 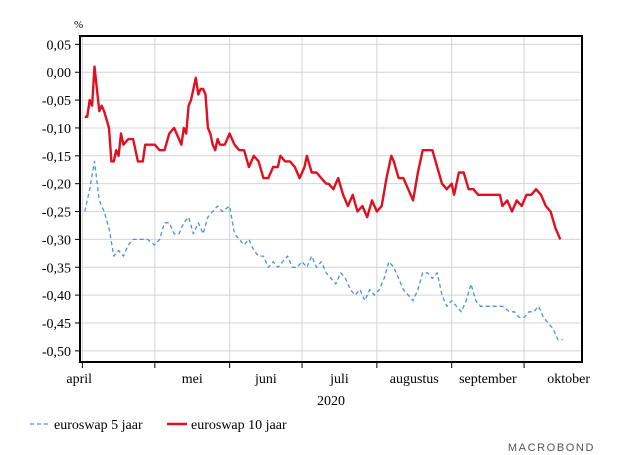 I want to click on y-tick-label: -0,10, so click(x=56, y=129).